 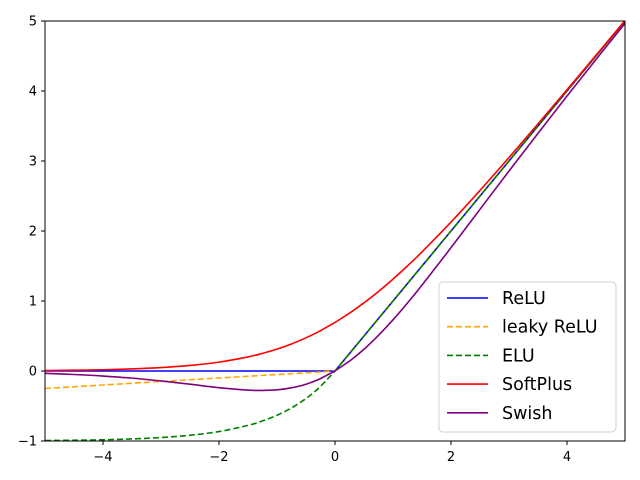 I want to click on y-tick-label: 3, so click(x=33, y=162).